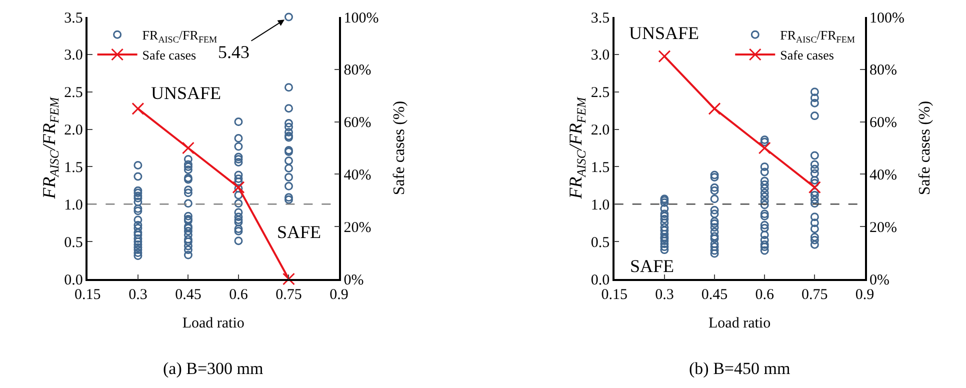 The width and height of the screenshot is (966, 388). I want to click on text: (a) B=300 mm, so click(213, 368).